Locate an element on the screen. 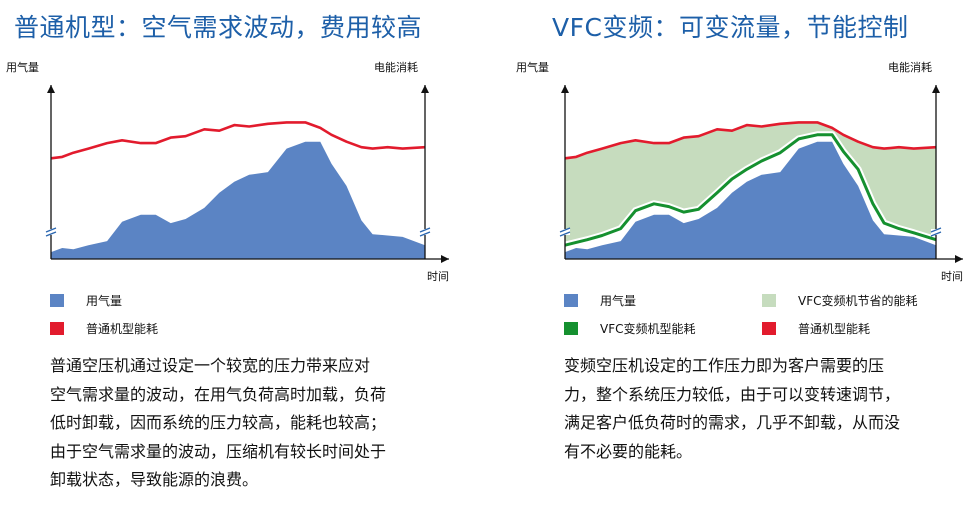 The image size is (969, 519). savings-area is located at coordinates (750, 184).